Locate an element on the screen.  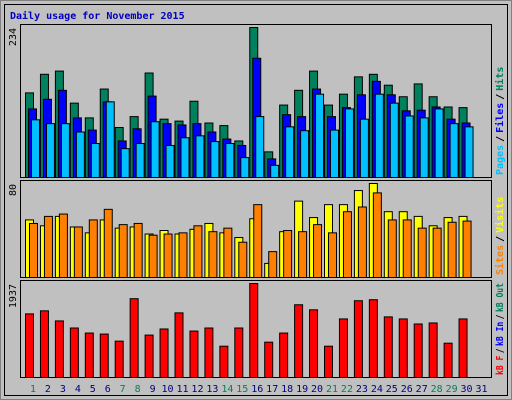
x-tick-label: 15 is located at coordinates (242, 389).